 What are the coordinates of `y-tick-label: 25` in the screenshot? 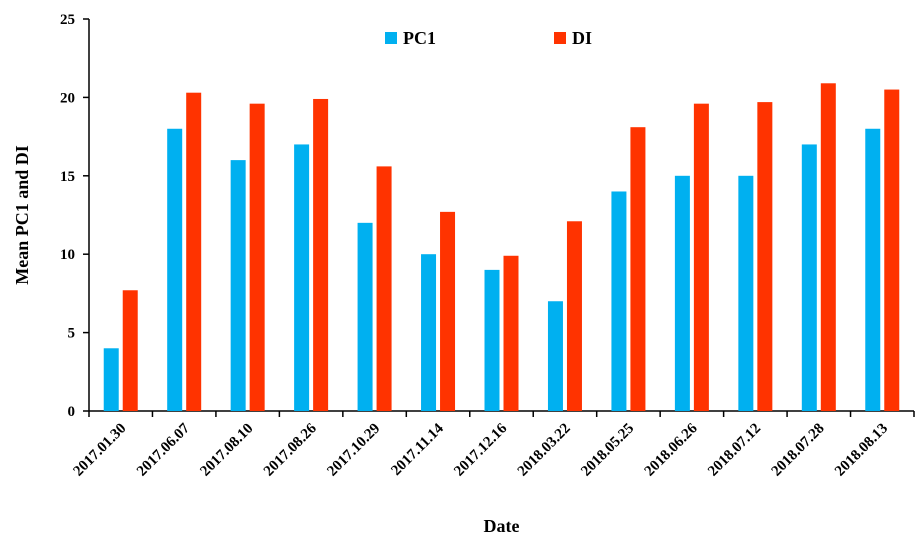 It's located at (67, 20).